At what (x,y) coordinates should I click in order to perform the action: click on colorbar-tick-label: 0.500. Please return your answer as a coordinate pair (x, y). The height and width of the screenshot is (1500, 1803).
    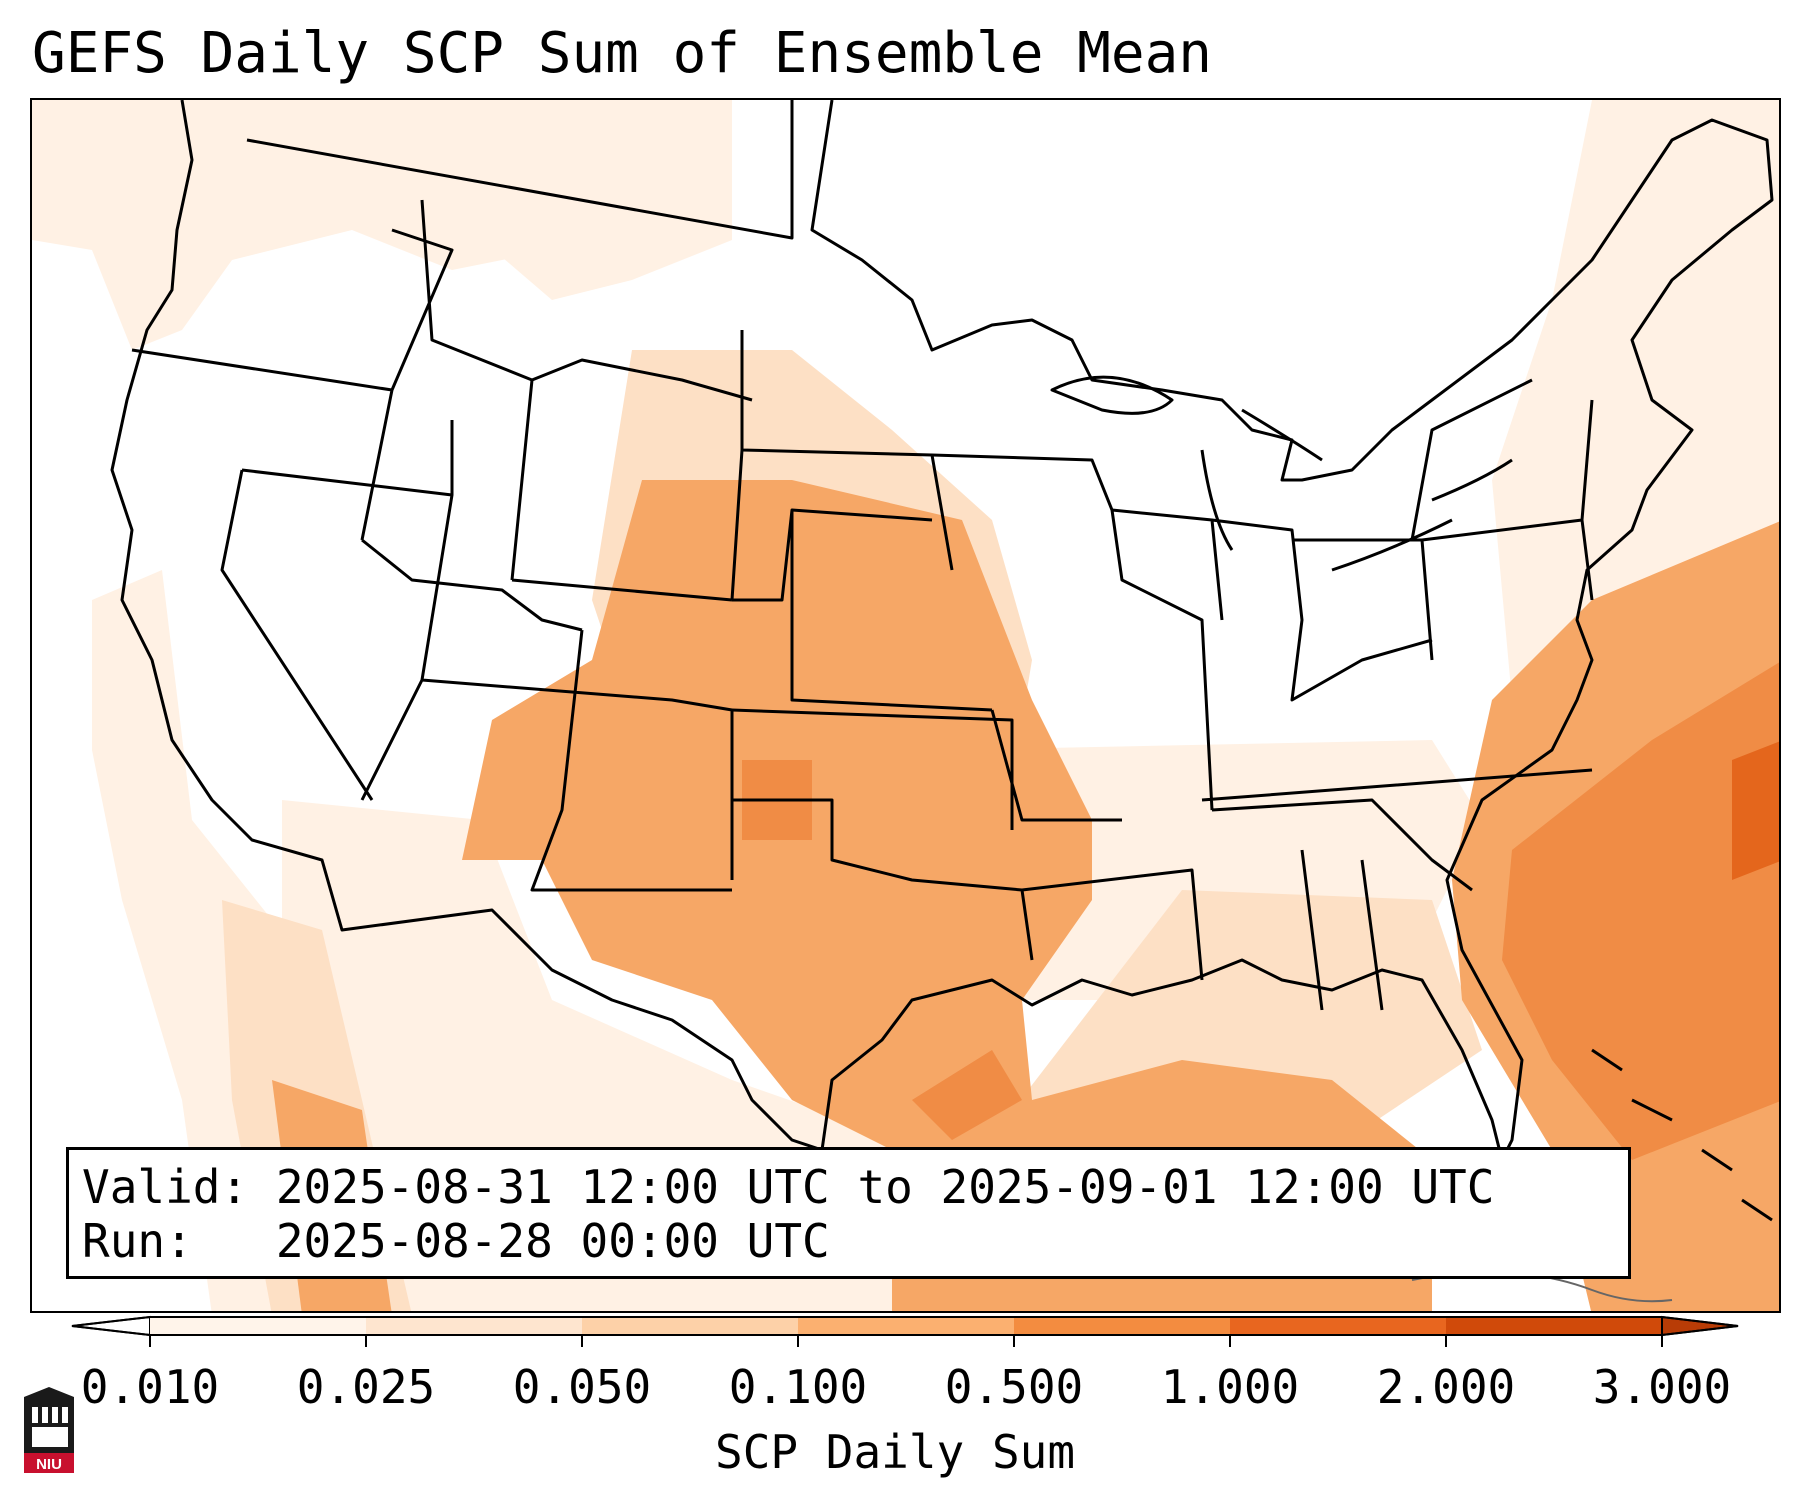
    Looking at the image, I should click on (1014, 1387).